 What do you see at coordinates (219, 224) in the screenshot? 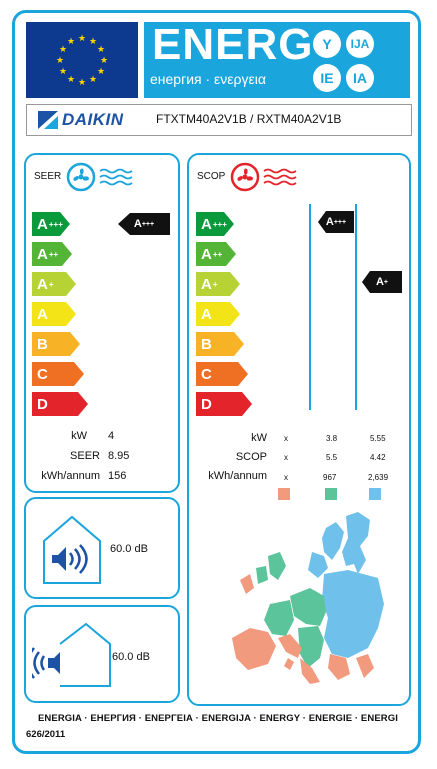
I see `scop-class-sup: +++` at bounding box center [219, 224].